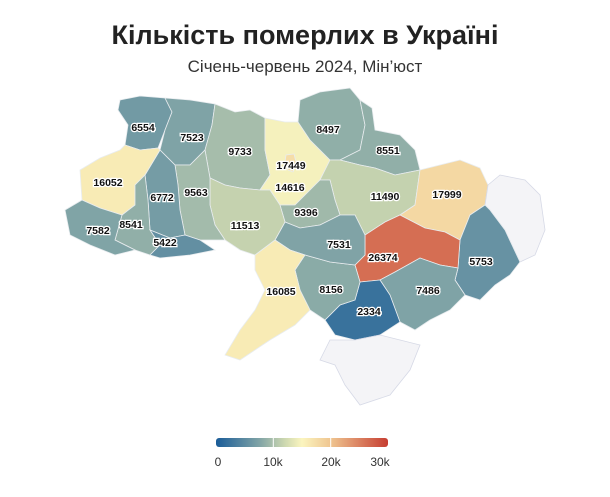 This screenshot has height=497, width=610. I want to click on region-value-label: 17999, so click(446, 195).